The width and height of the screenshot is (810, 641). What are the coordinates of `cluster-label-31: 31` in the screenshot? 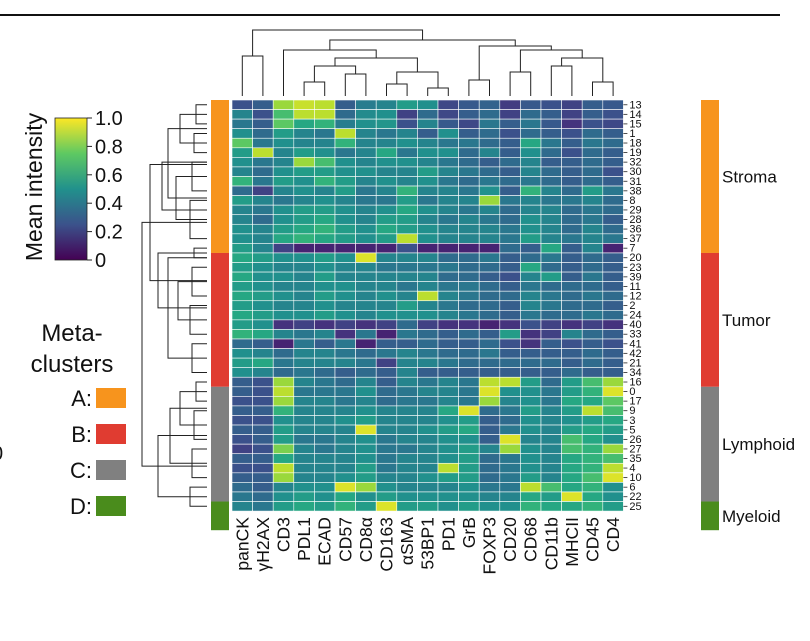 It's located at (635, 182).